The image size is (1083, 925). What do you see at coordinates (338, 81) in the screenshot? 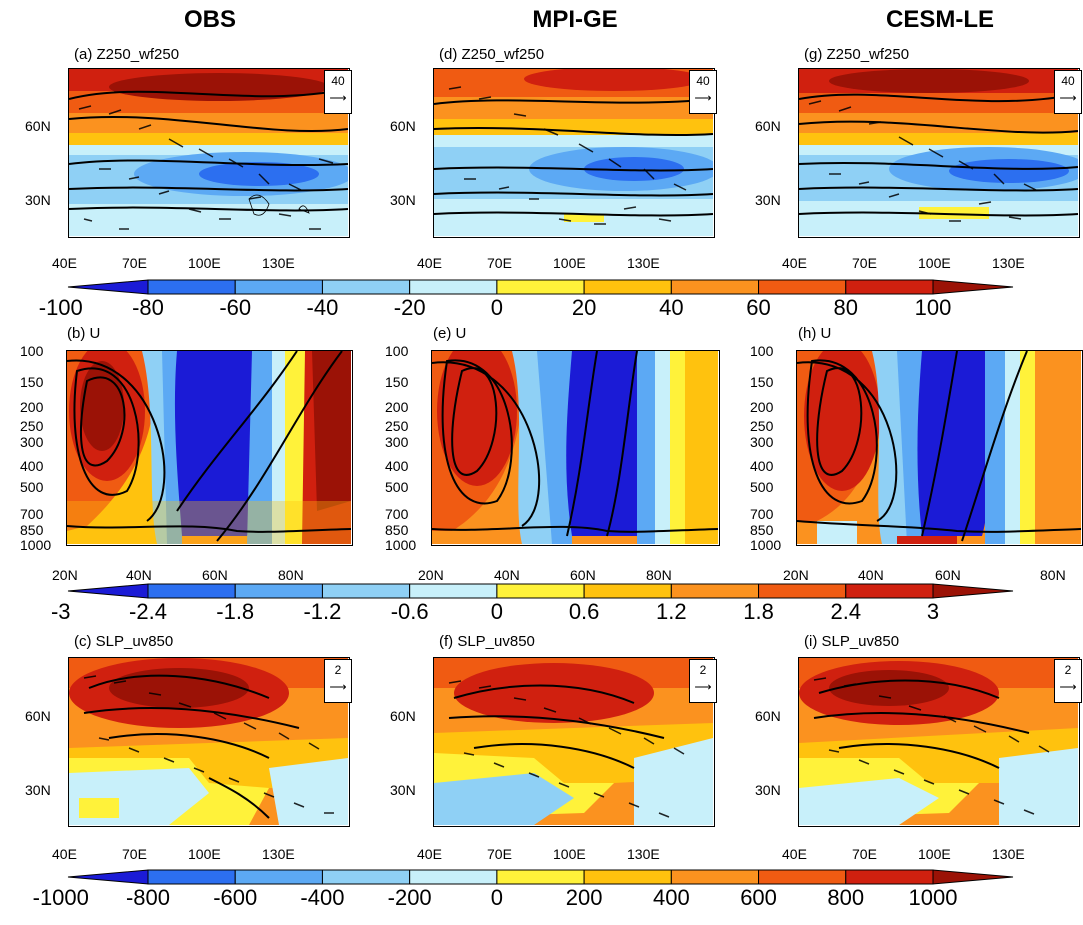
I see `ref-vector-label-a: 40` at bounding box center [338, 81].